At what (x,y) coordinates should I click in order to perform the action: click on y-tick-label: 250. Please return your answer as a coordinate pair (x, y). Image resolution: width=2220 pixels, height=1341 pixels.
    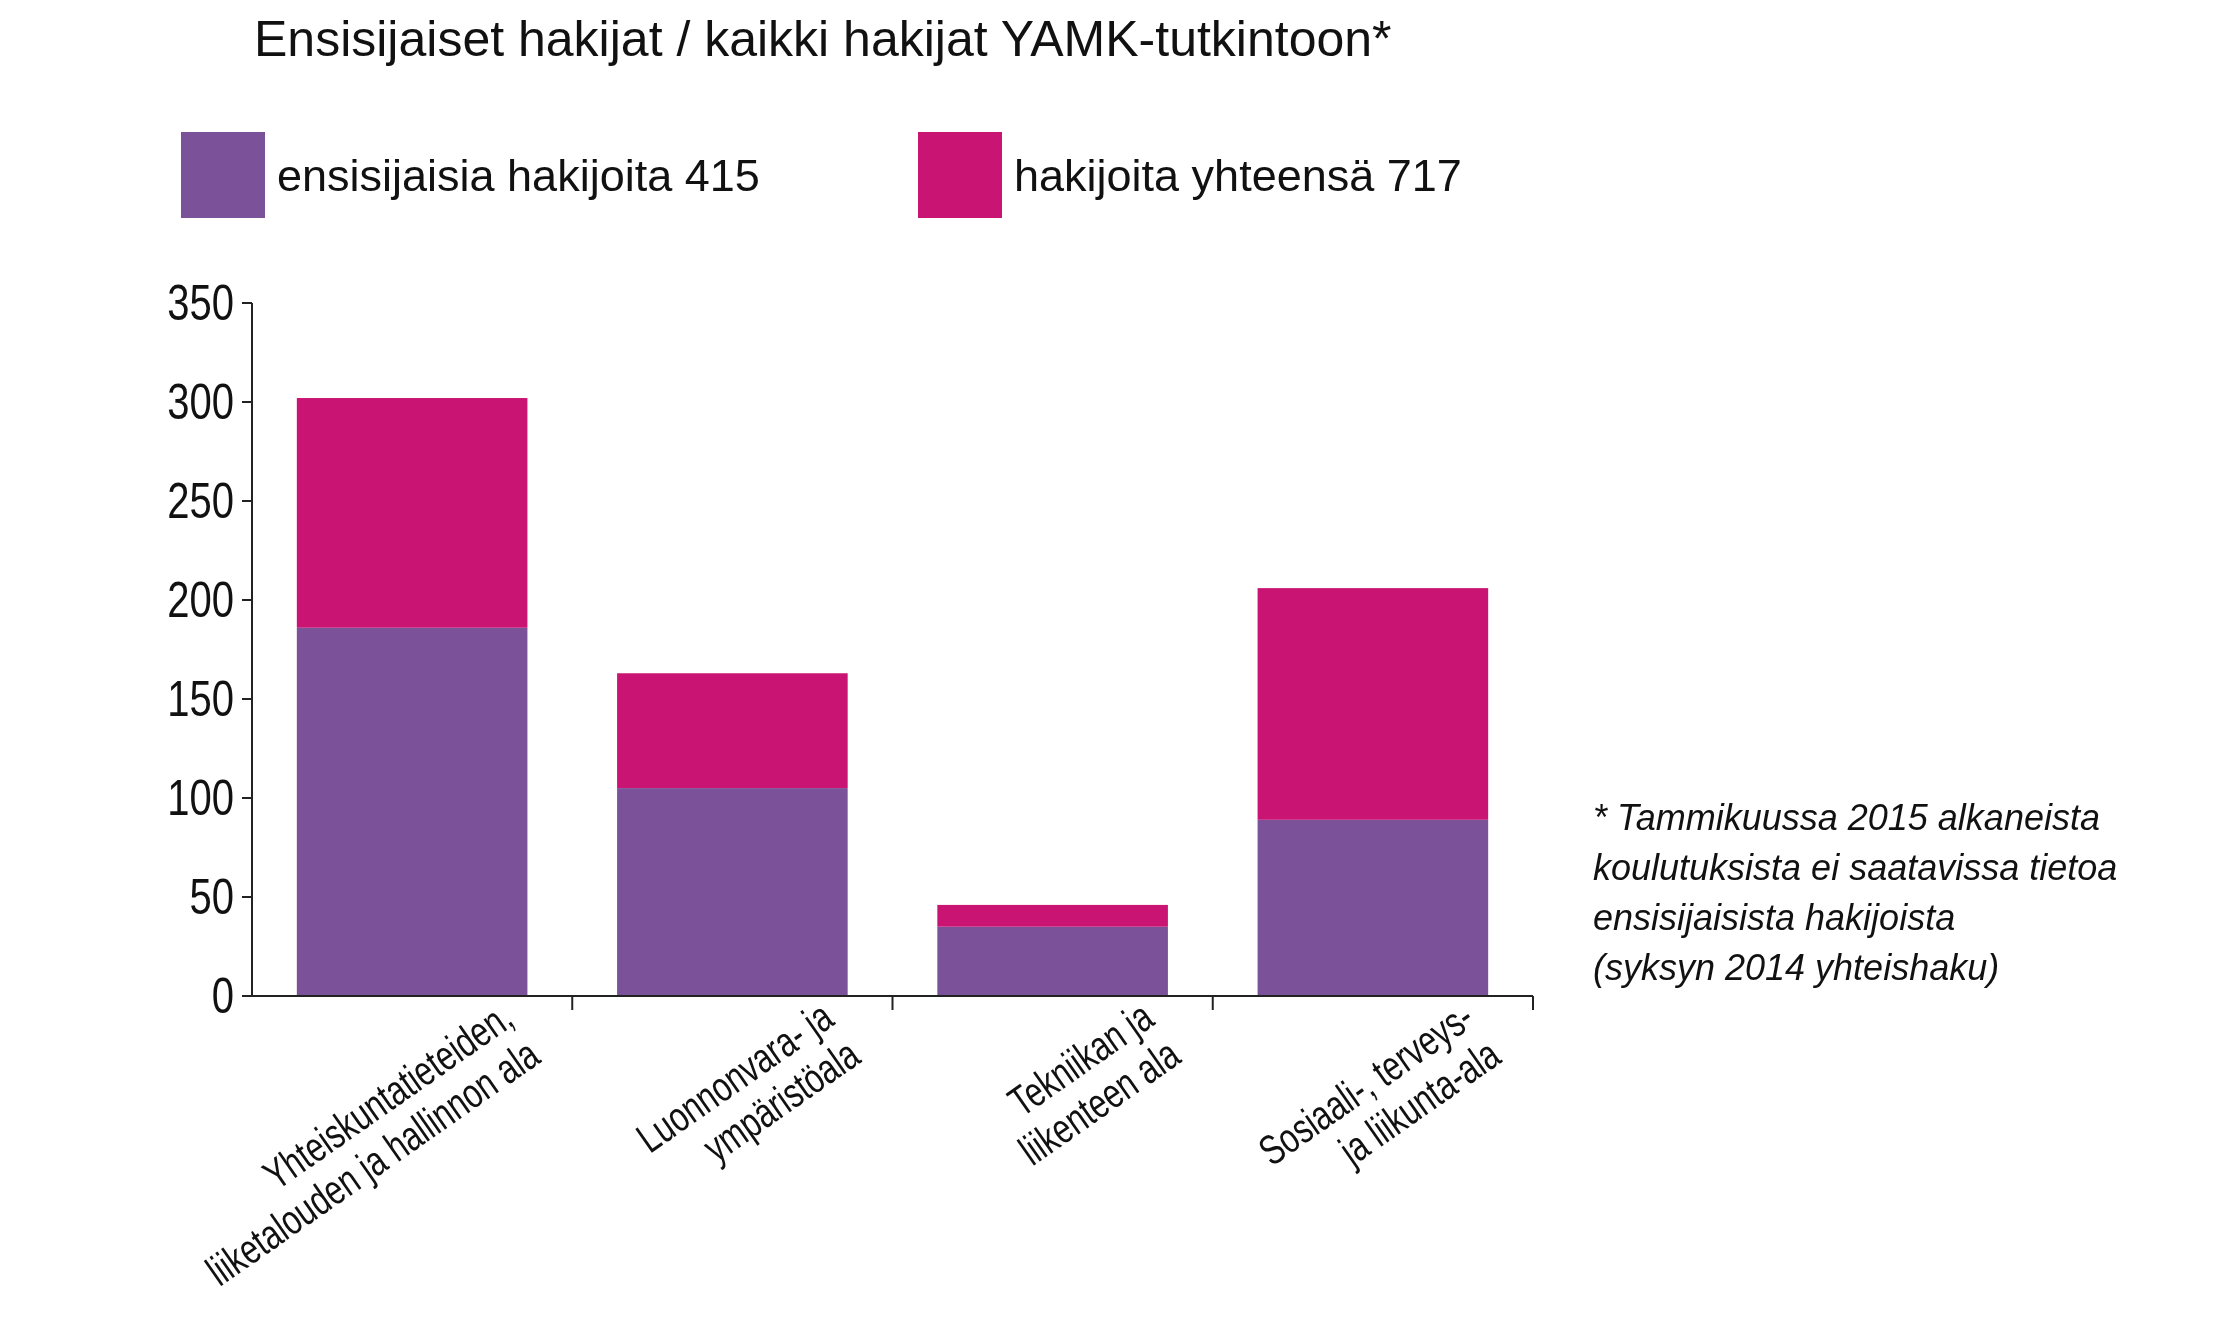
    Looking at the image, I should click on (200, 501).